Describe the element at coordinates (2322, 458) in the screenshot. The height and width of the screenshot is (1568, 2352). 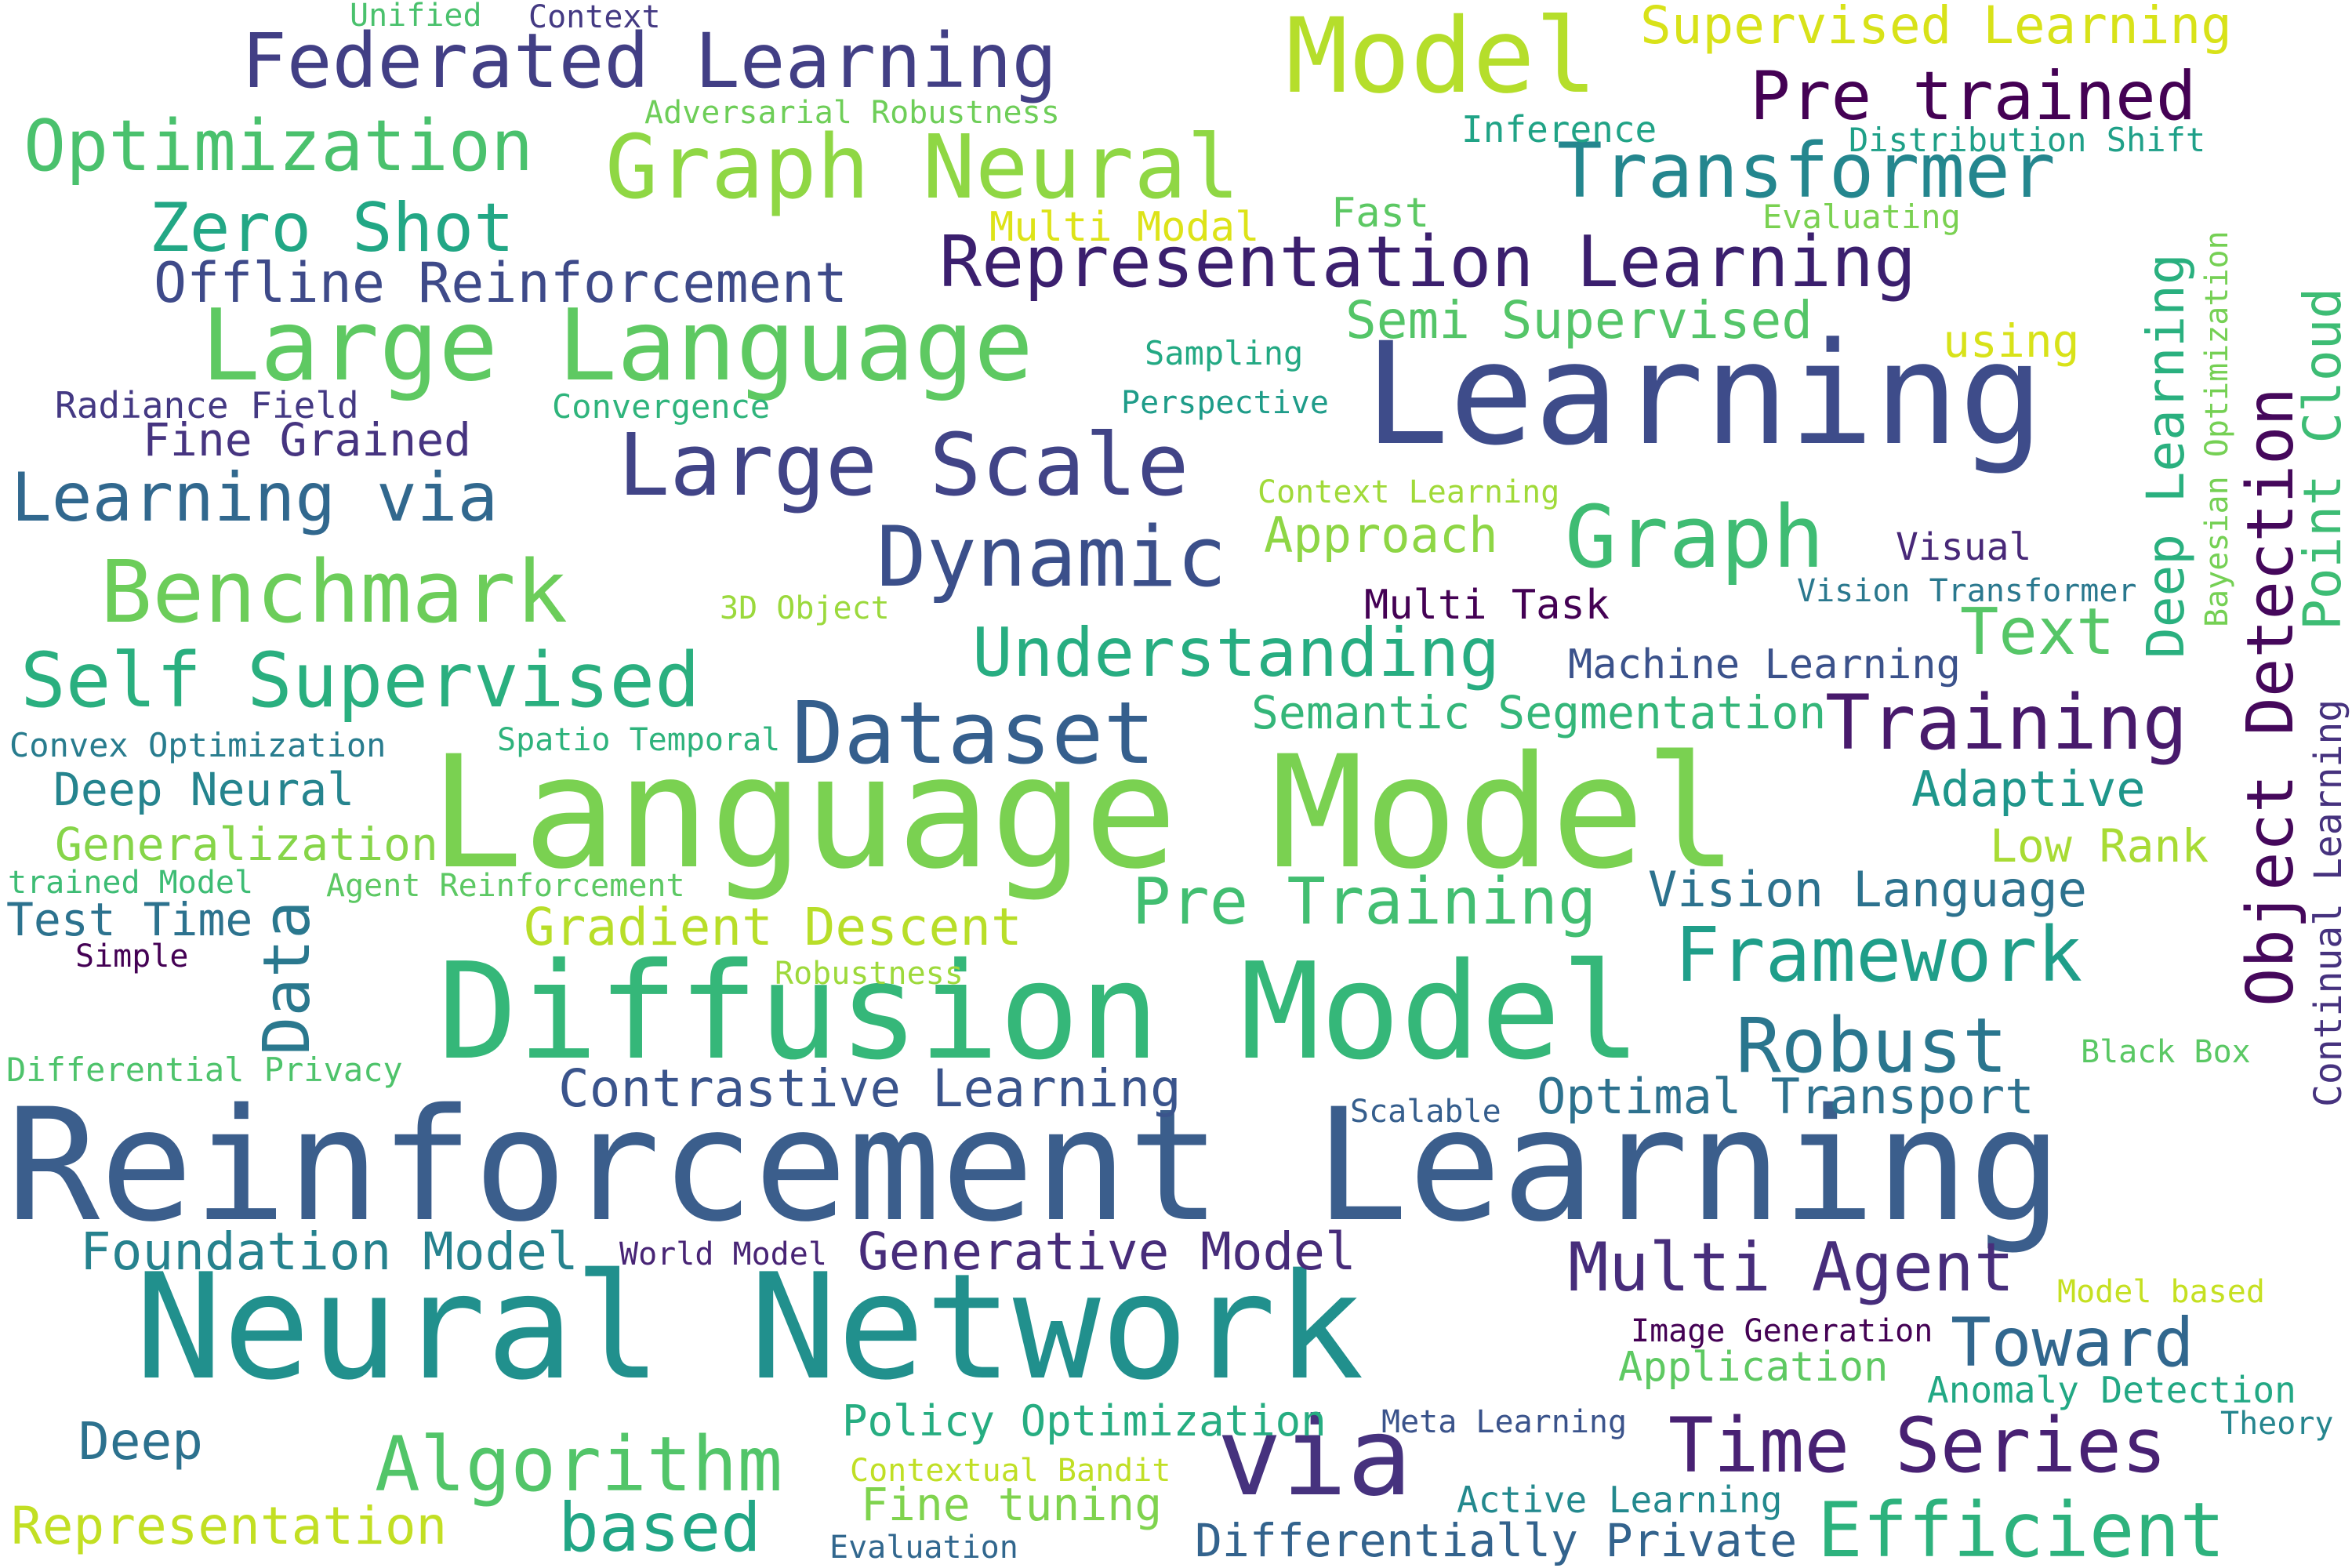
I see `word-point-cloud: Point Cloud` at that location.